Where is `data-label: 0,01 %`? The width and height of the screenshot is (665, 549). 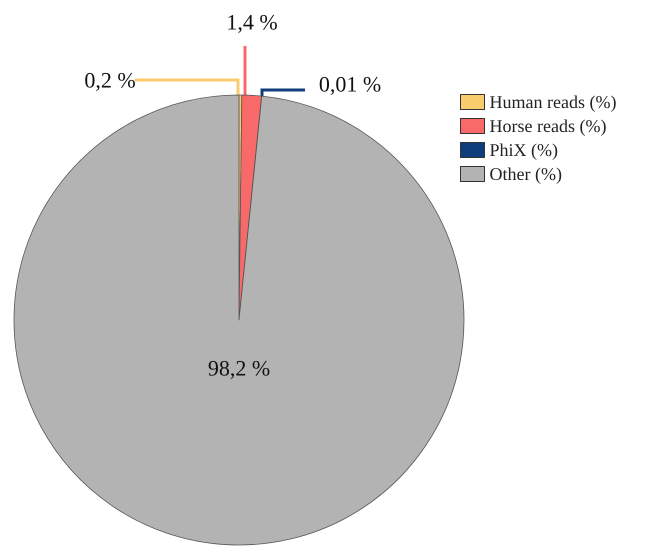 data-label: 0,01 % is located at coordinates (350, 84).